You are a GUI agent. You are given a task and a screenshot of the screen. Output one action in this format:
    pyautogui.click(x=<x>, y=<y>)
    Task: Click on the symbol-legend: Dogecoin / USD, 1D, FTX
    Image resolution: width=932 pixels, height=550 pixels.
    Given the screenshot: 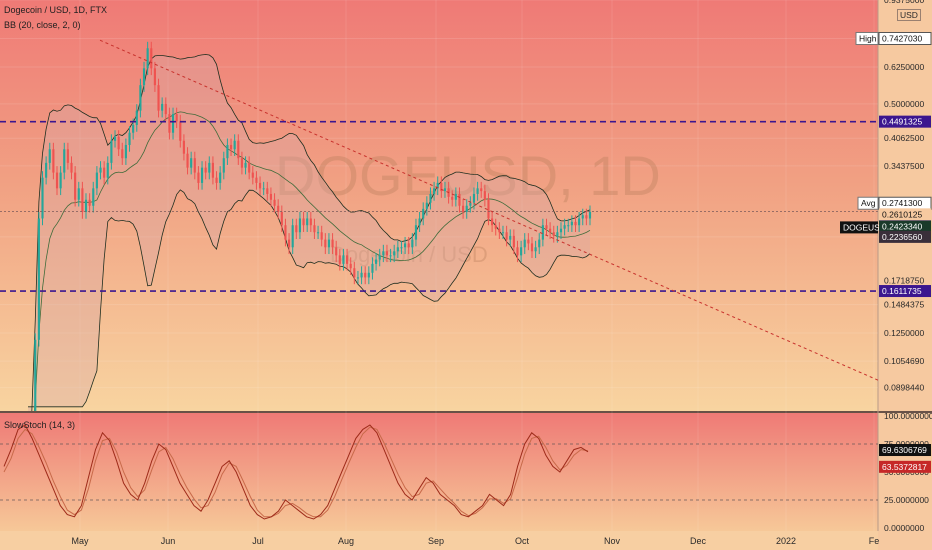 What is the action you would take?
    pyautogui.click(x=56, y=10)
    